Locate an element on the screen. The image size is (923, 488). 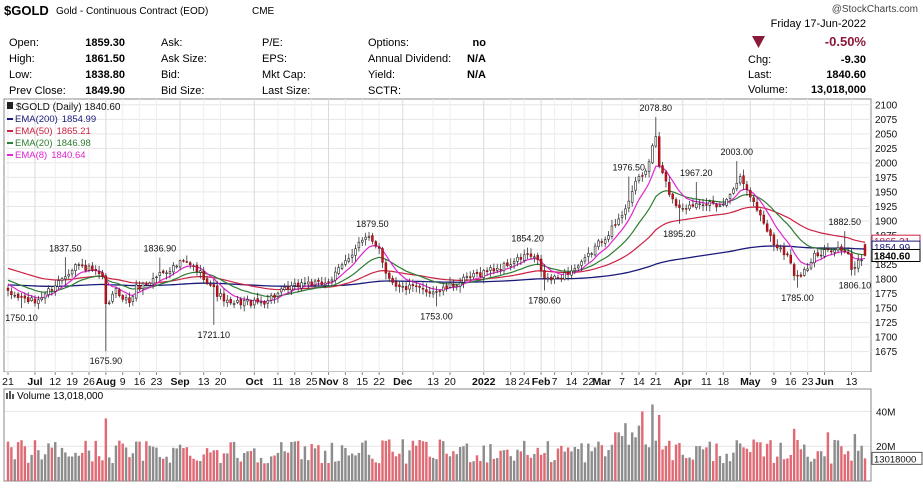
down-arrow-icon is located at coordinates (758, 42).